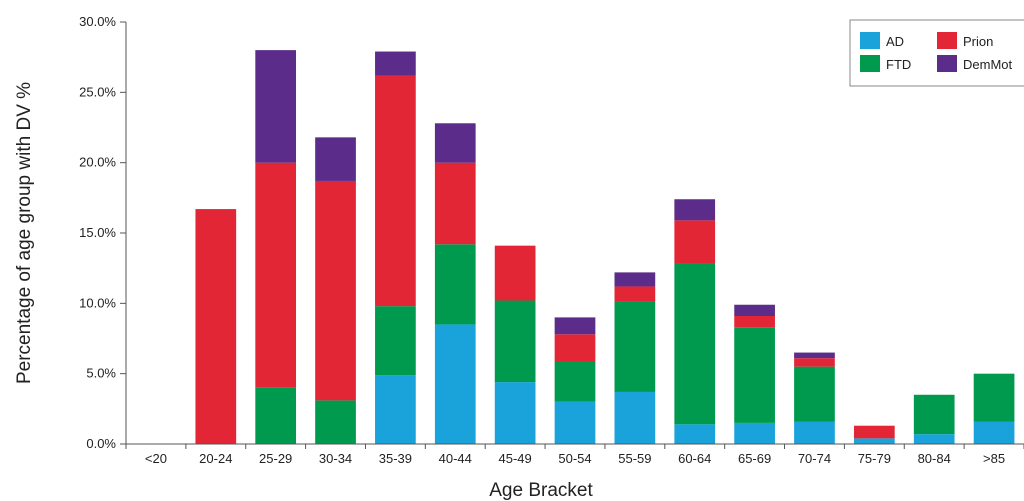  I want to click on y-tick-label: 10.0%, so click(97, 302).